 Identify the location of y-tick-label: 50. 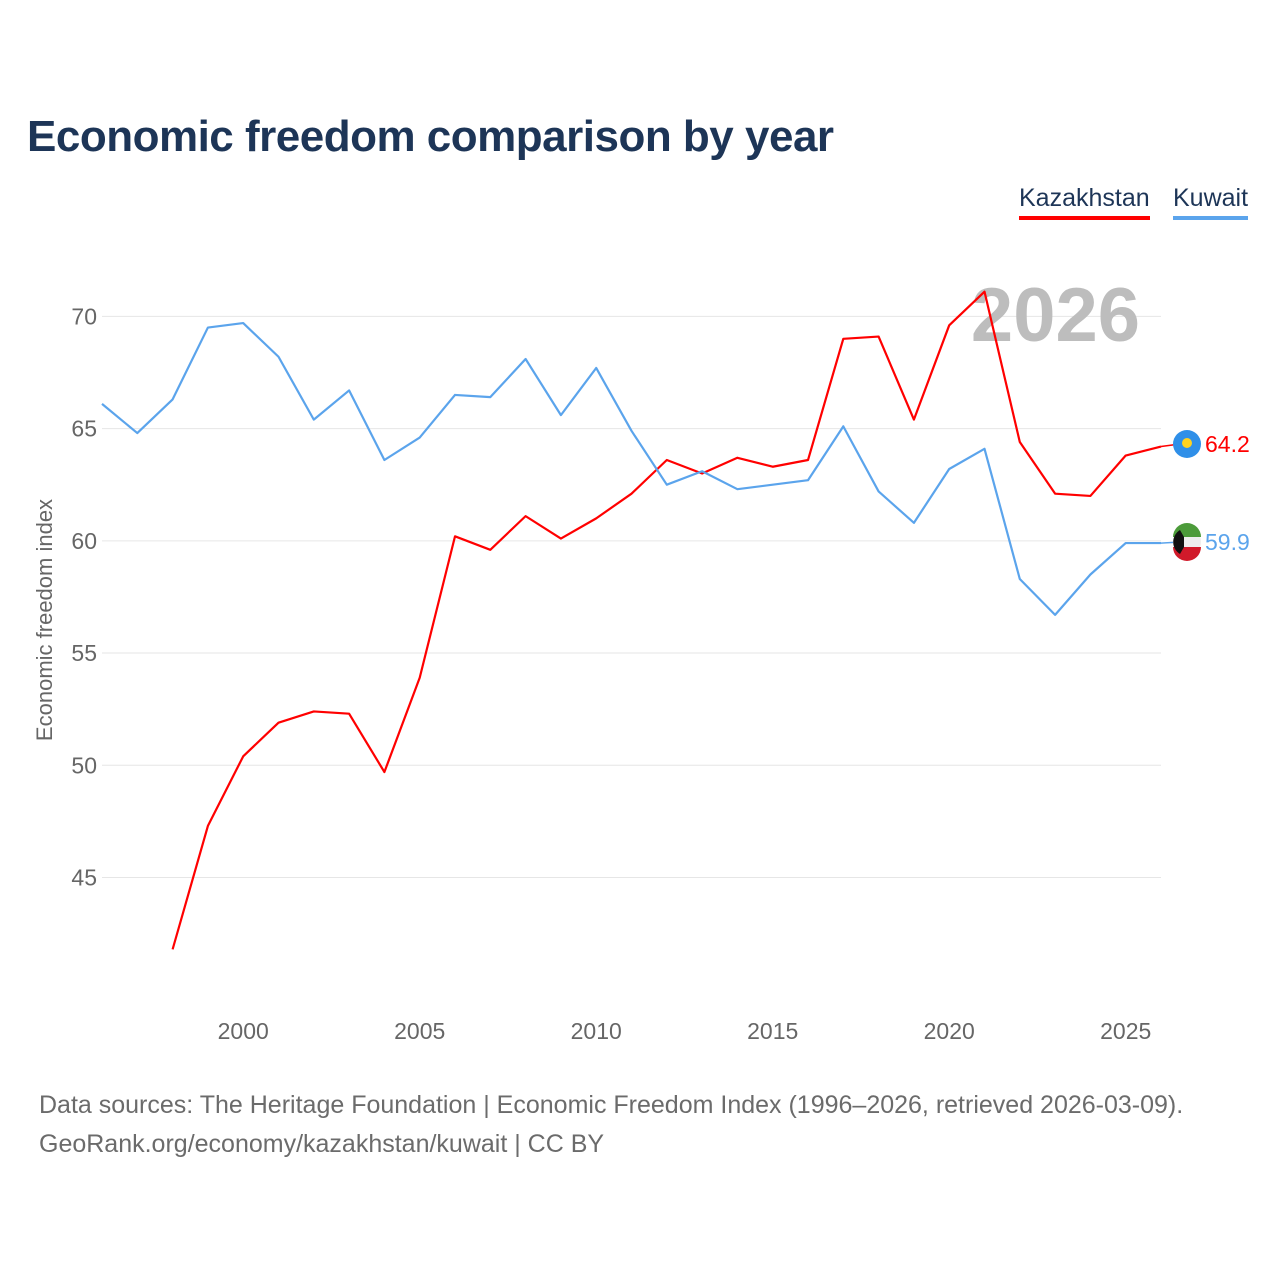
(84, 765).